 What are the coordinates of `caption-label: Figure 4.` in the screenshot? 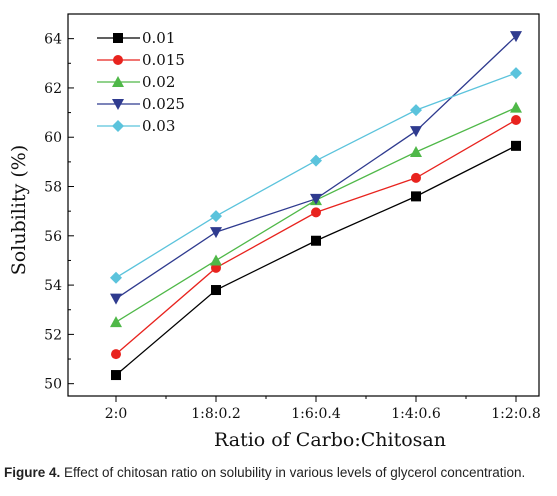 It's located at (32, 472).